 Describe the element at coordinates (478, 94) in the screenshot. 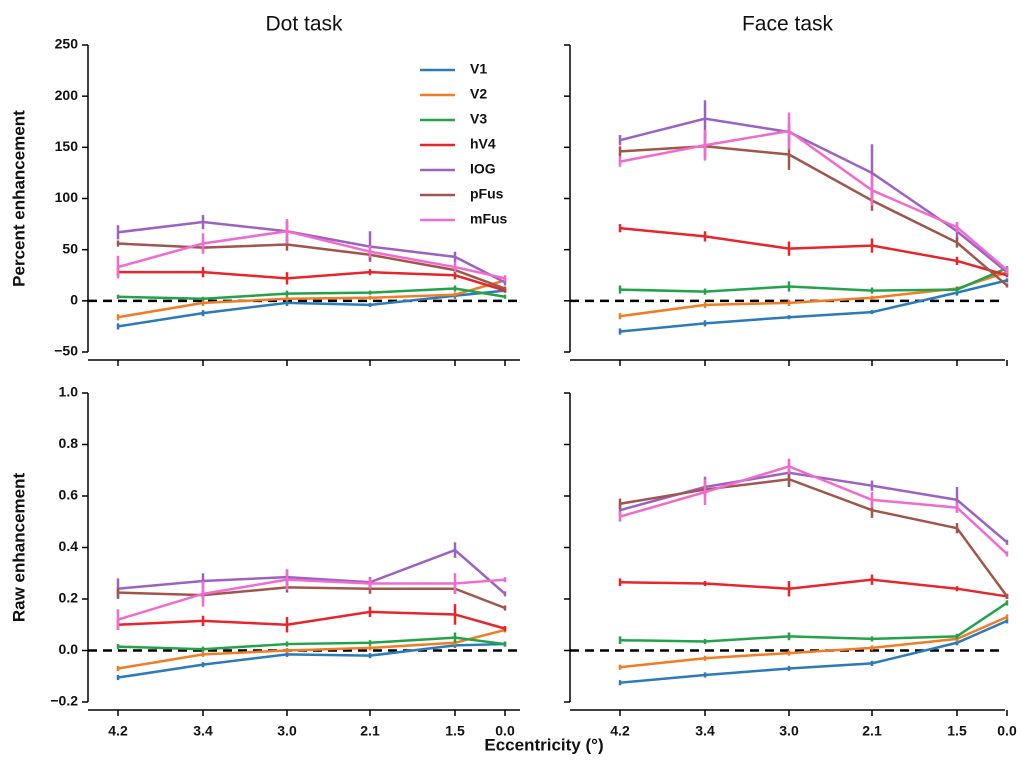

I see `legend-label: V2` at that location.